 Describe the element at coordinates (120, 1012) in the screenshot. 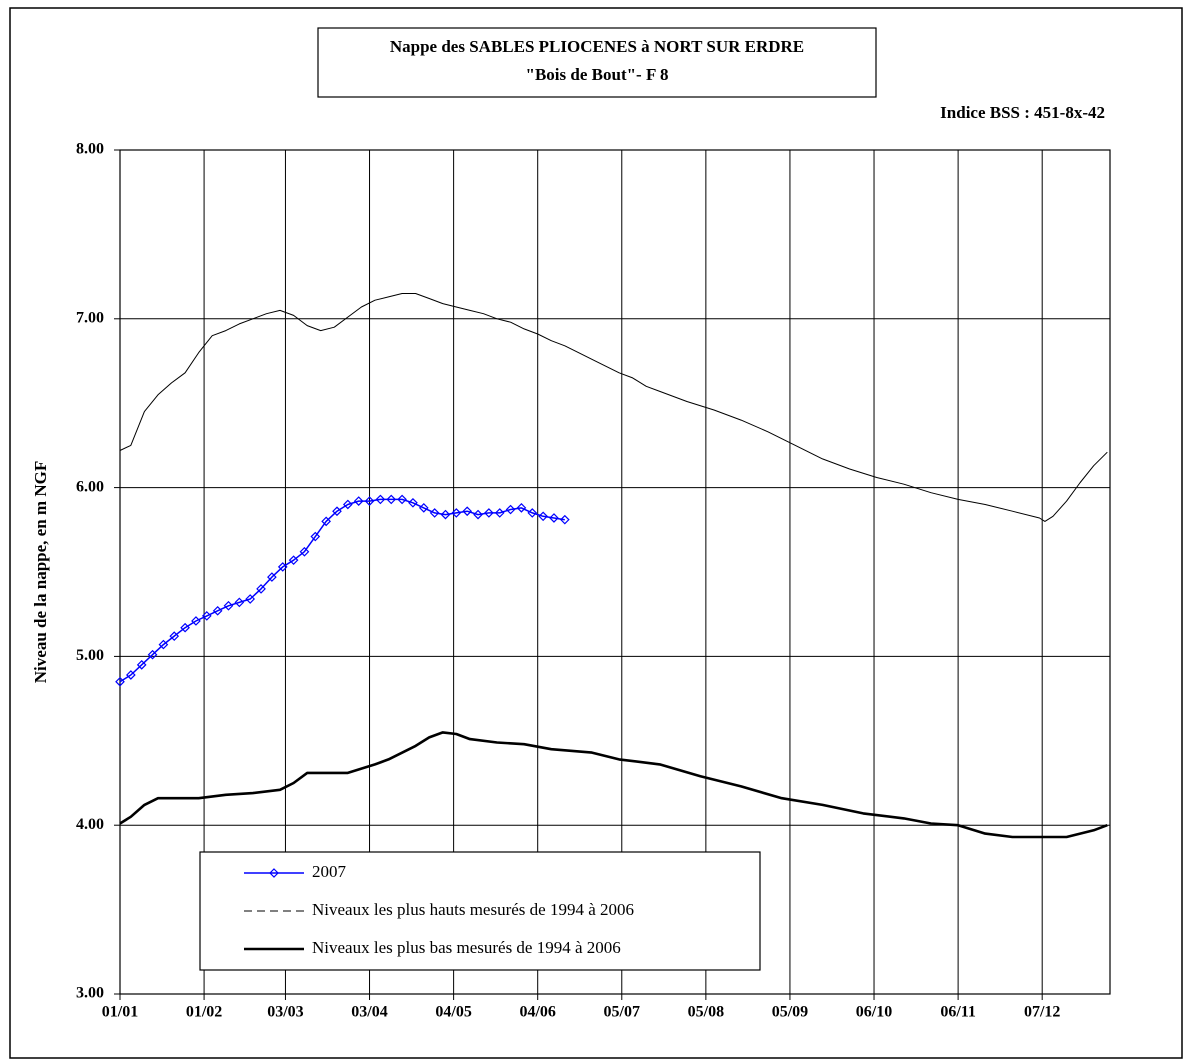

I see `x-tick-label: 01/01` at that location.